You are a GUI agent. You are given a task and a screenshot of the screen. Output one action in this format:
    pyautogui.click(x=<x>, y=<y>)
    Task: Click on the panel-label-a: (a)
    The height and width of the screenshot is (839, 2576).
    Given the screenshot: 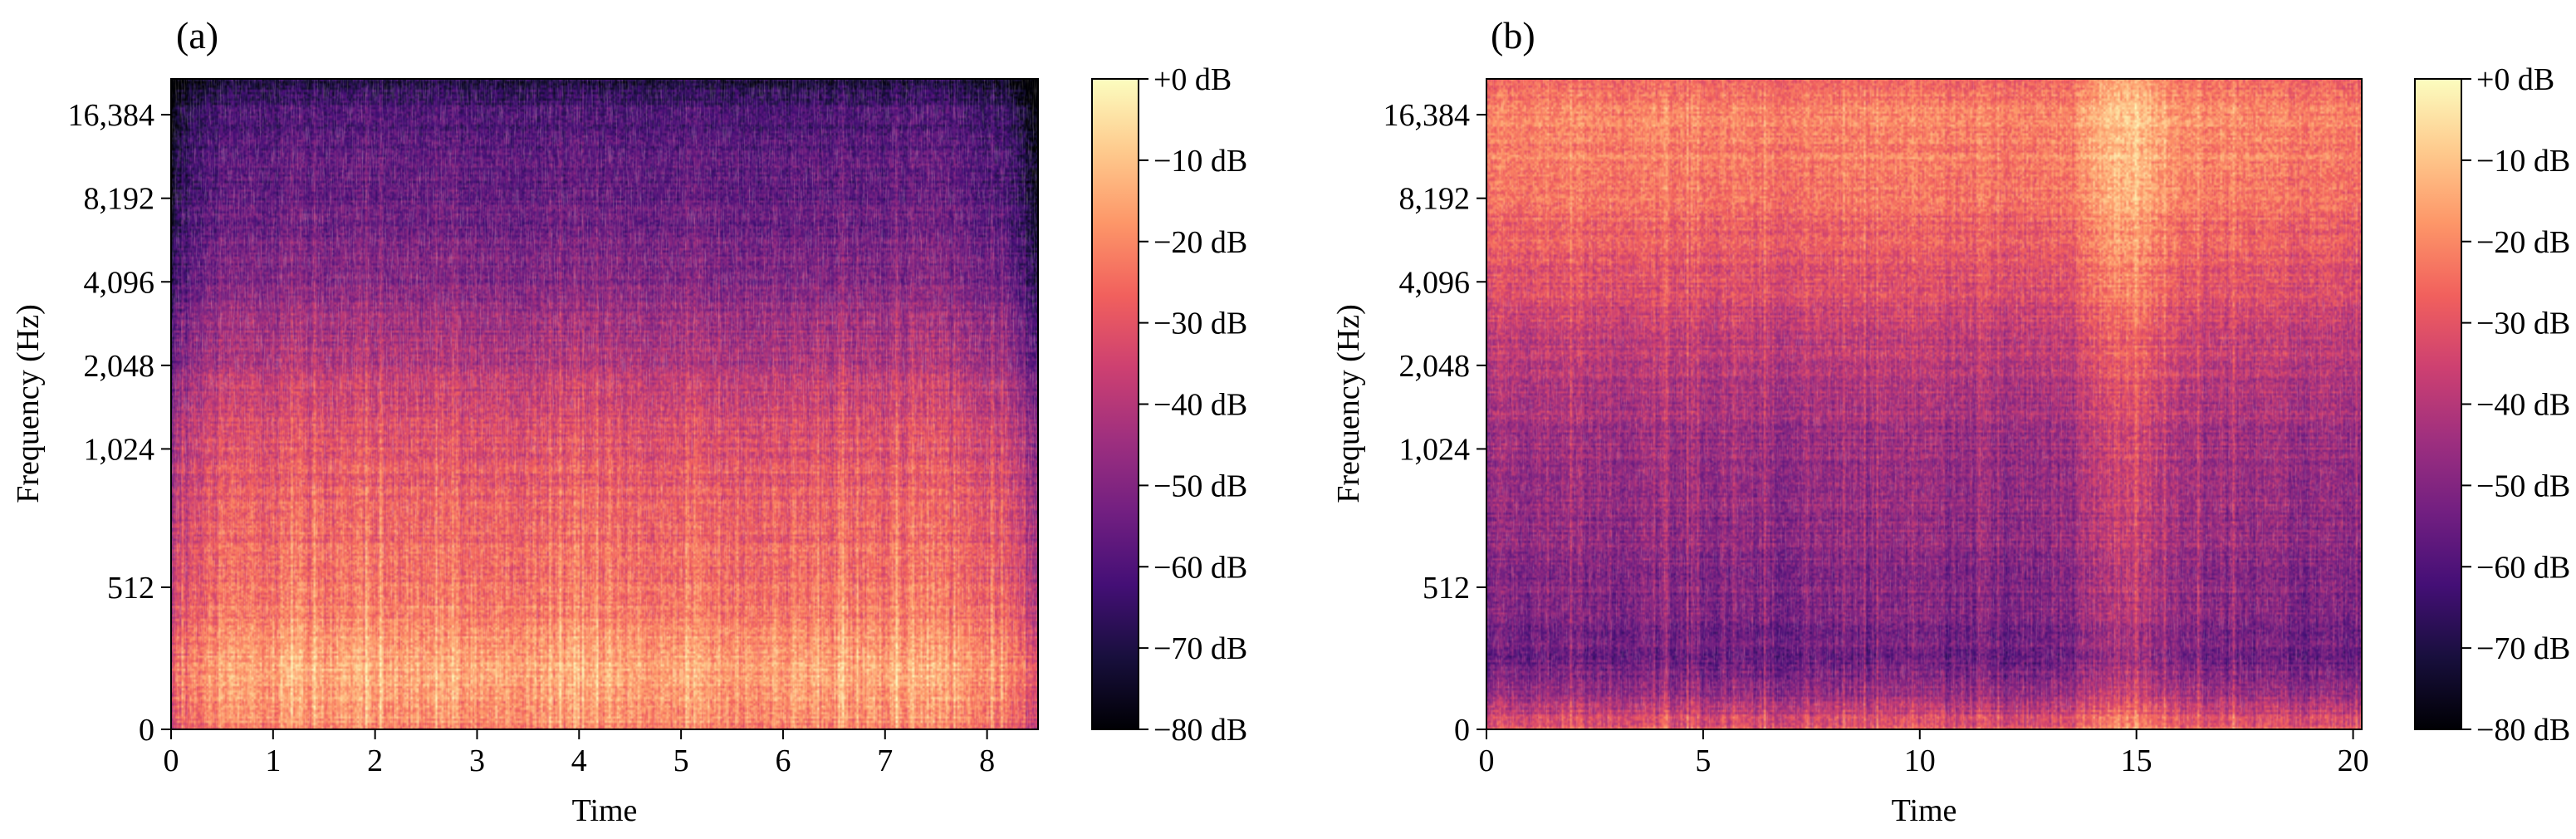 What is the action you would take?
    pyautogui.click(x=197, y=35)
    